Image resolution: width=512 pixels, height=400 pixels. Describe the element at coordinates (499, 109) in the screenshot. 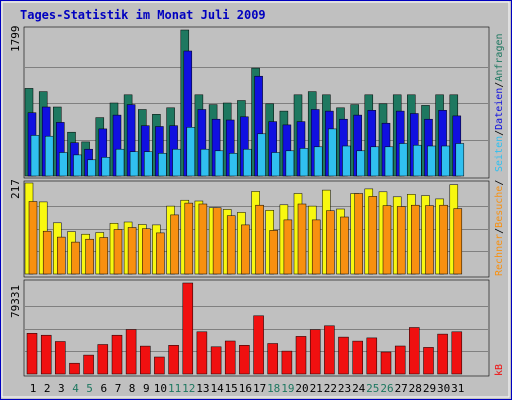

I see `legend-files: Dateien` at that location.